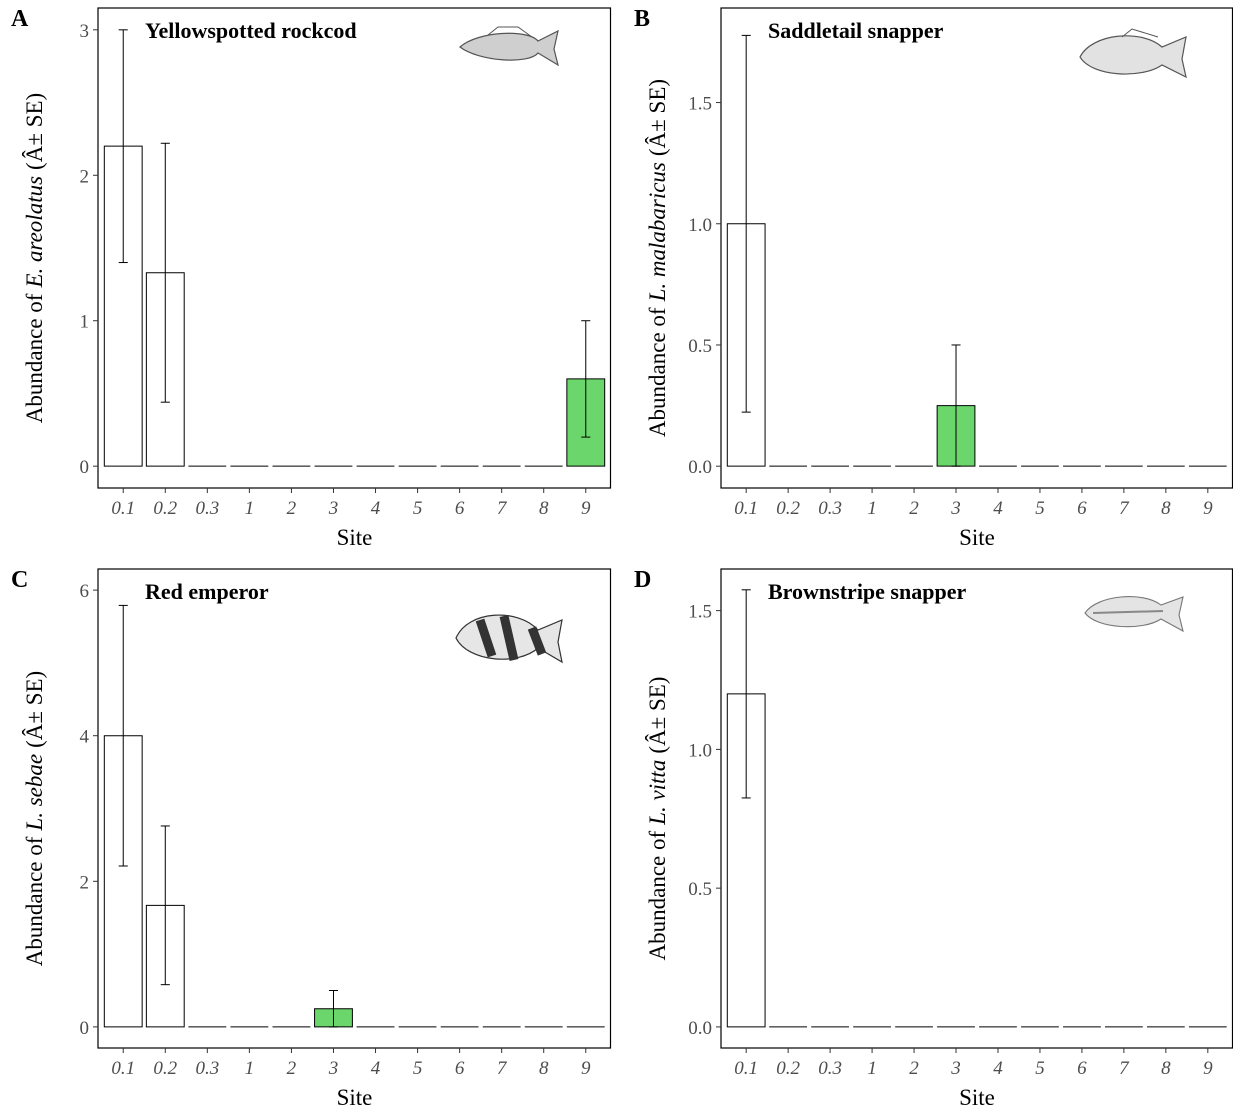  I want to click on panel-label: D, so click(642, 580).